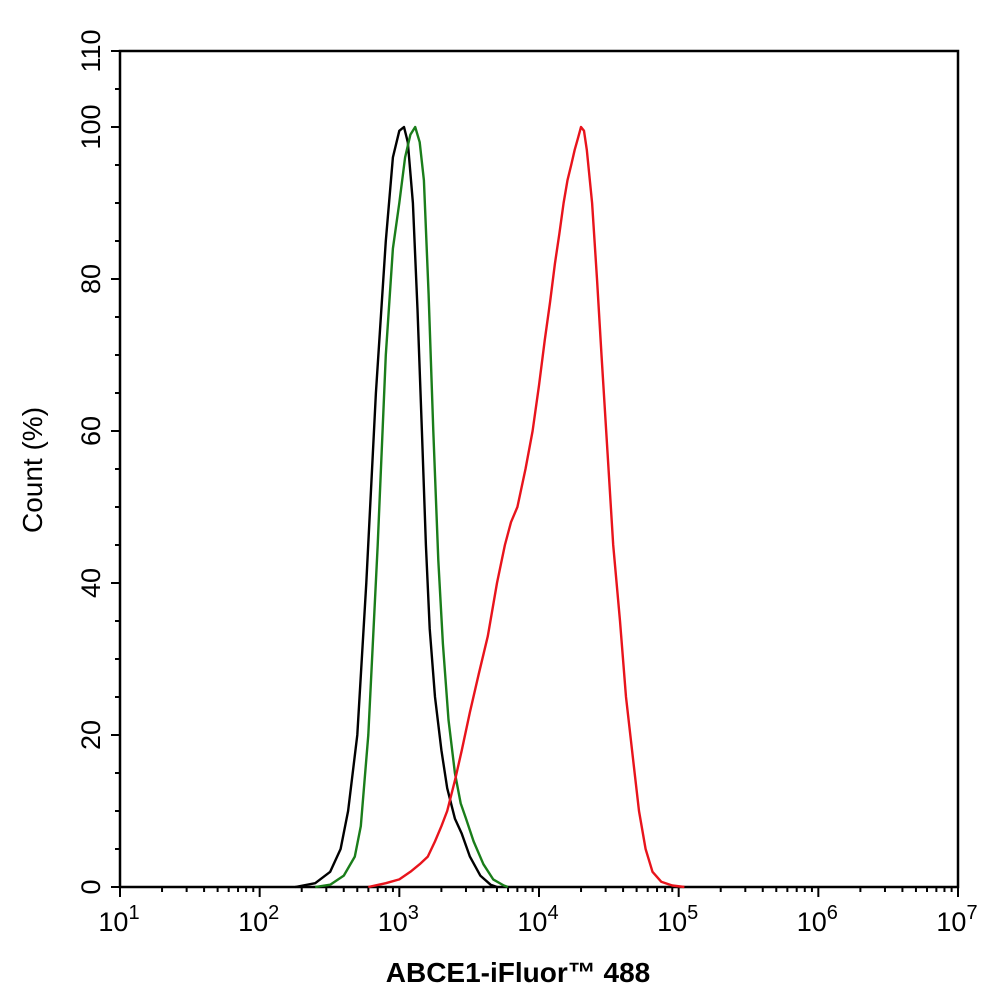 The height and width of the screenshot is (1002, 994). I want to click on y-axis-title: Count (%), so click(32, 470).